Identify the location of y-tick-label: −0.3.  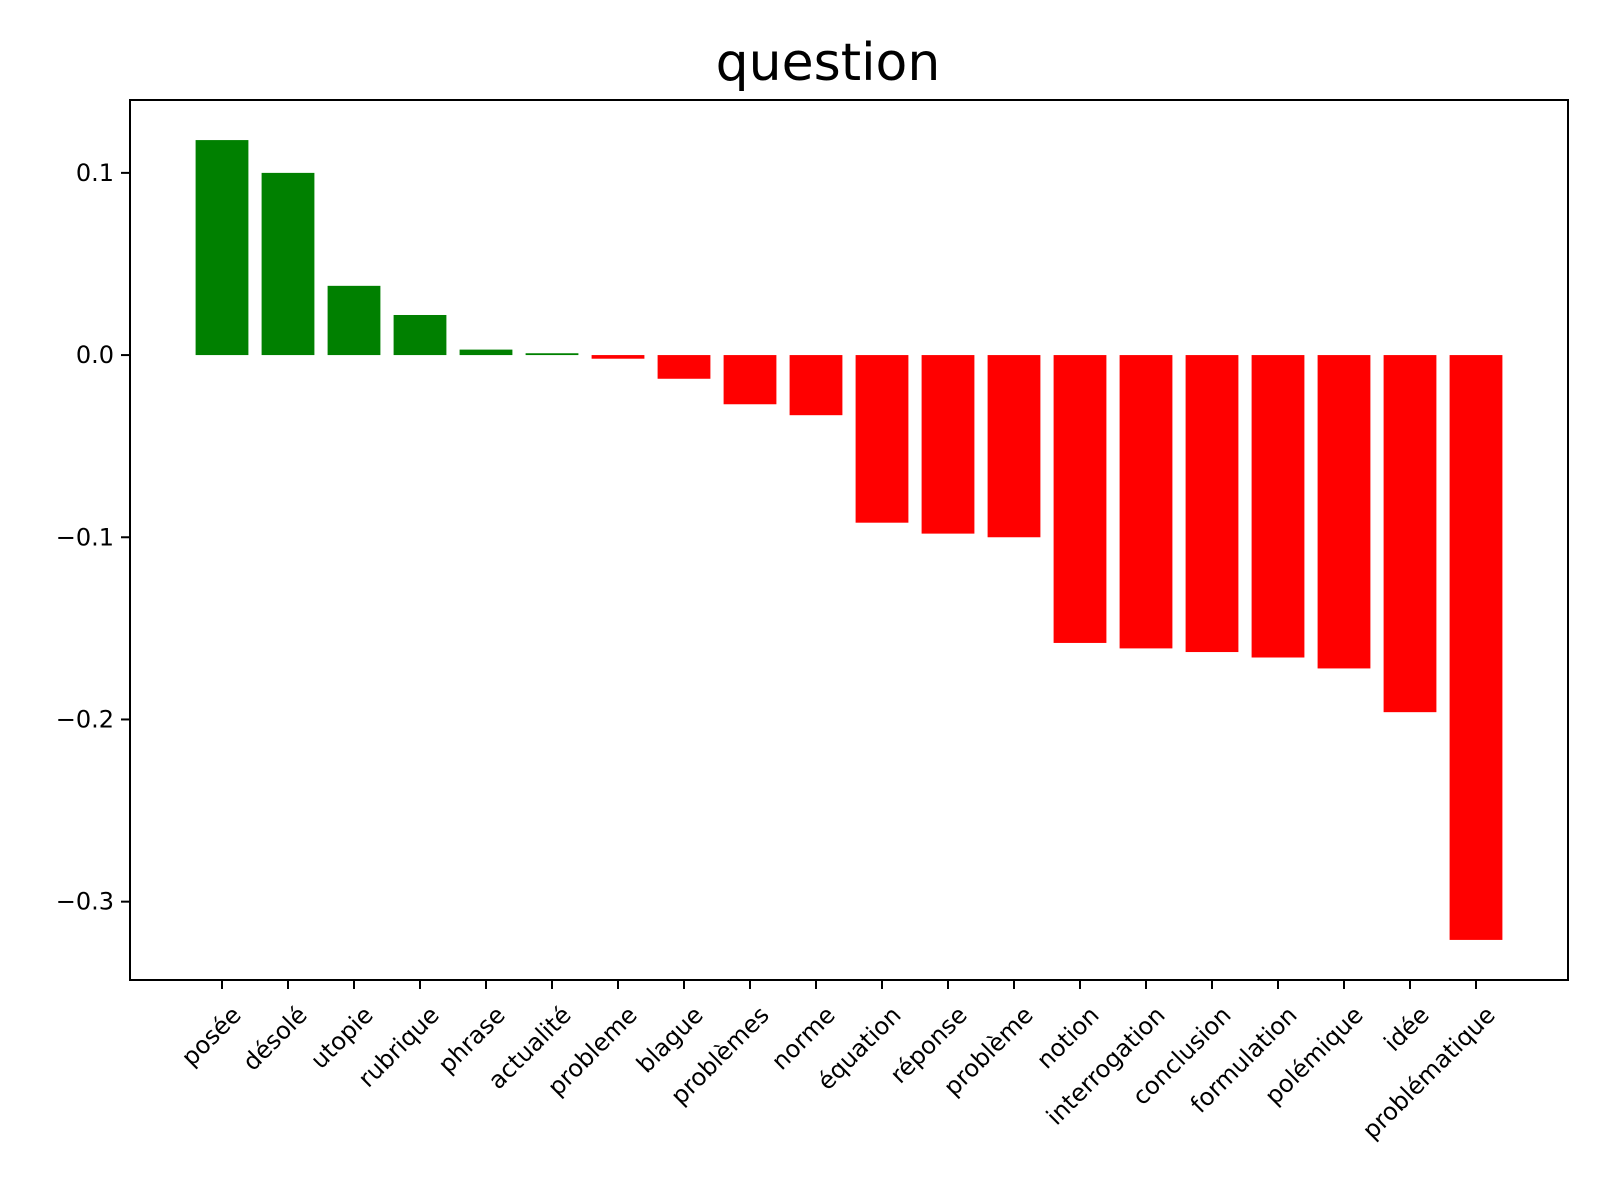
(85, 902).